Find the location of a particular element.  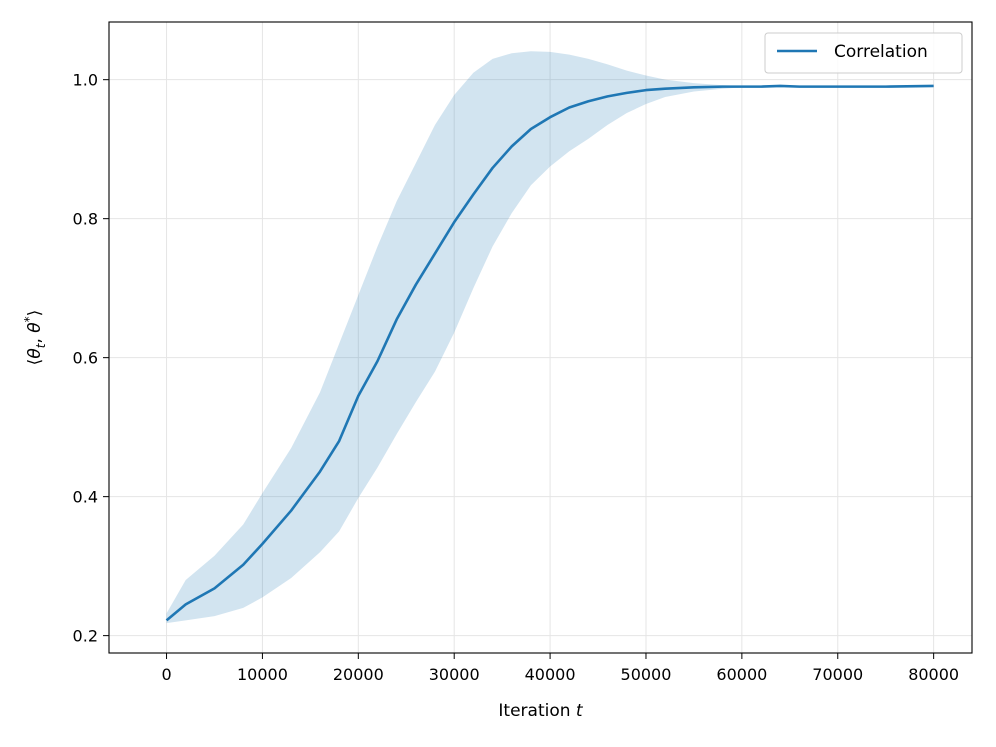

x-tick-label: 10000 is located at coordinates (262, 674).